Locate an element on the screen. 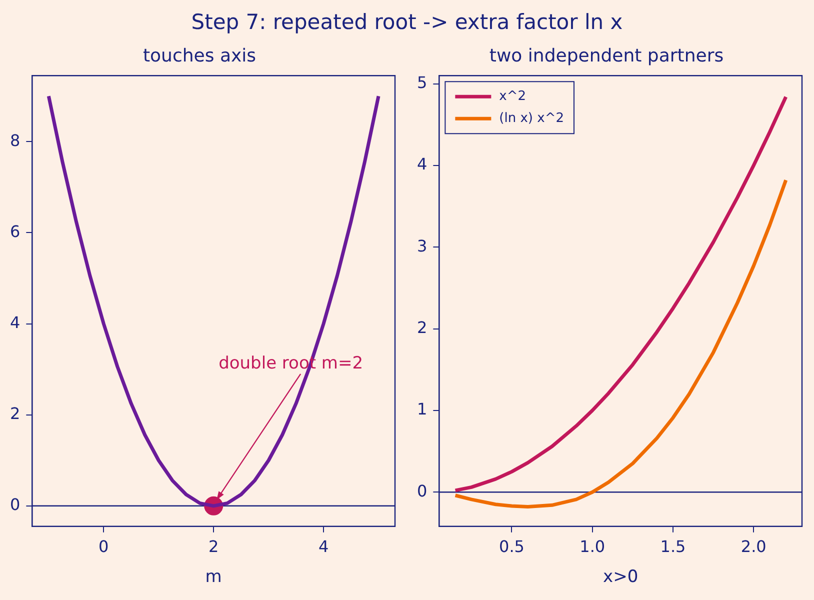  y-tick-label: 8 is located at coordinates (15, 140).